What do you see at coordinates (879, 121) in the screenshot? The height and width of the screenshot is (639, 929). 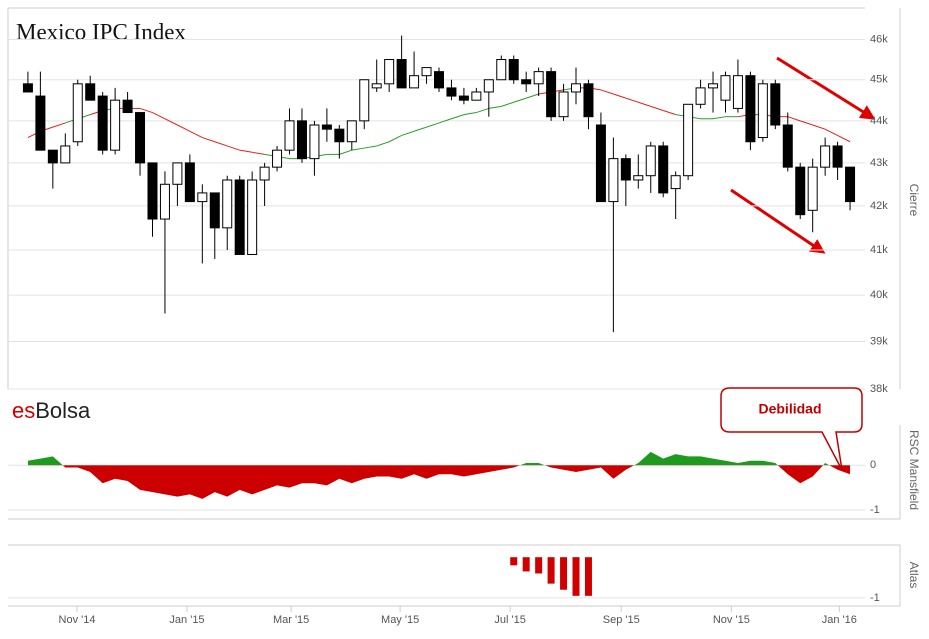 I see `y-tick-label: 44k` at bounding box center [879, 121].